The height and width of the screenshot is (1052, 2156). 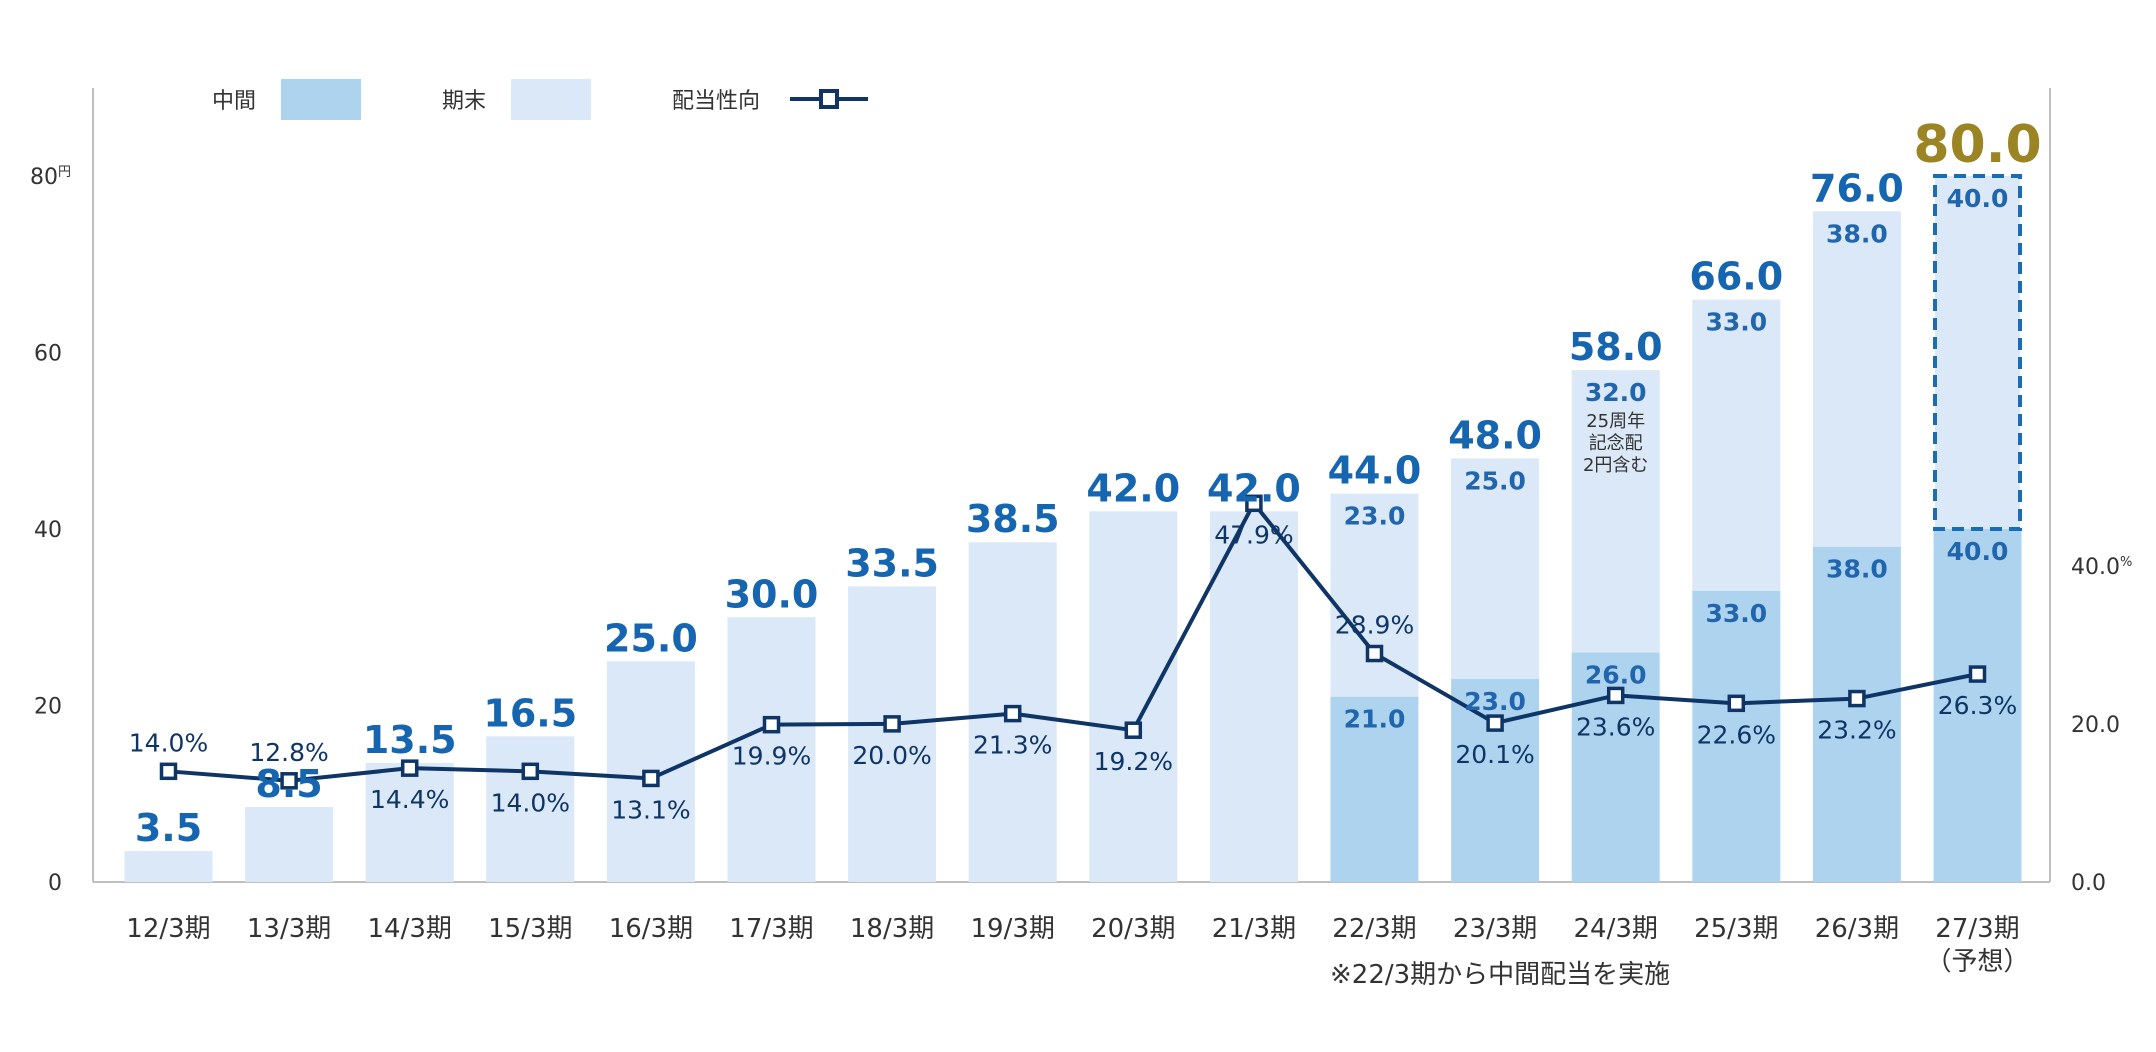 What do you see at coordinates (1616, 443) in the screenshot?
I see `anniversary-note-line: 記念配` at bounding box center [1616, 443].